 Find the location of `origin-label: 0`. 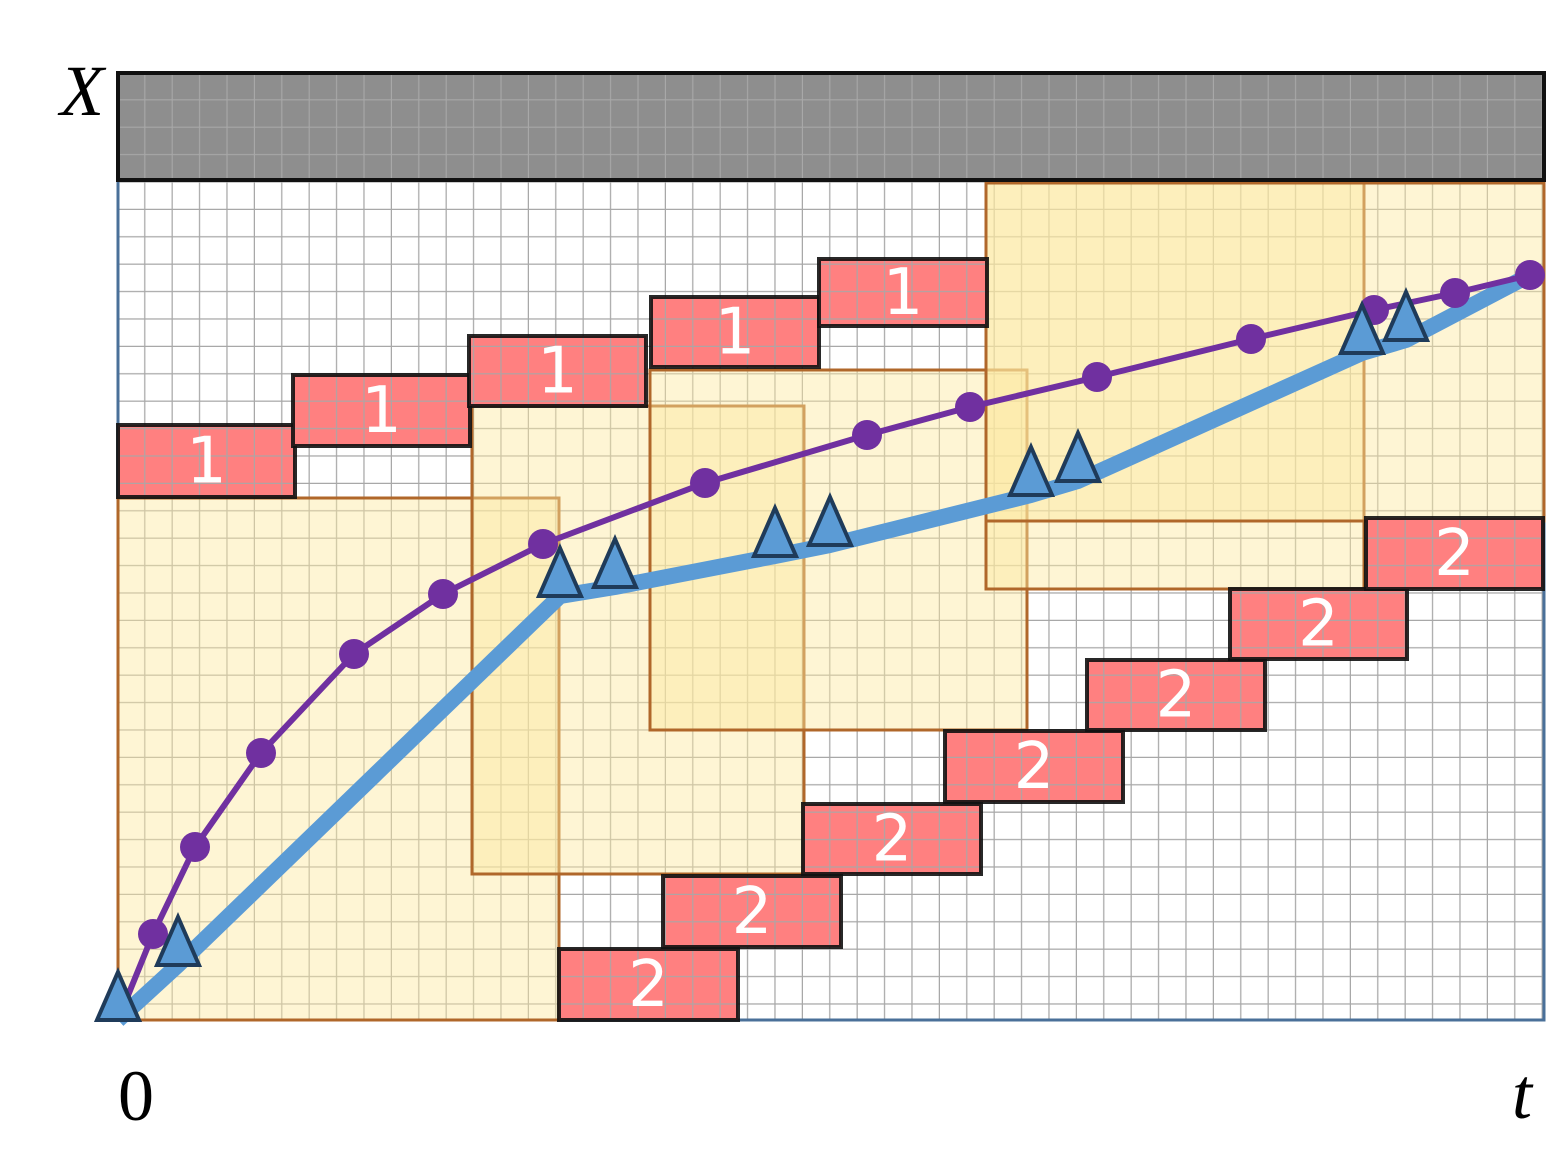

origin-label: 0 is located at coordinates (136, 1096).